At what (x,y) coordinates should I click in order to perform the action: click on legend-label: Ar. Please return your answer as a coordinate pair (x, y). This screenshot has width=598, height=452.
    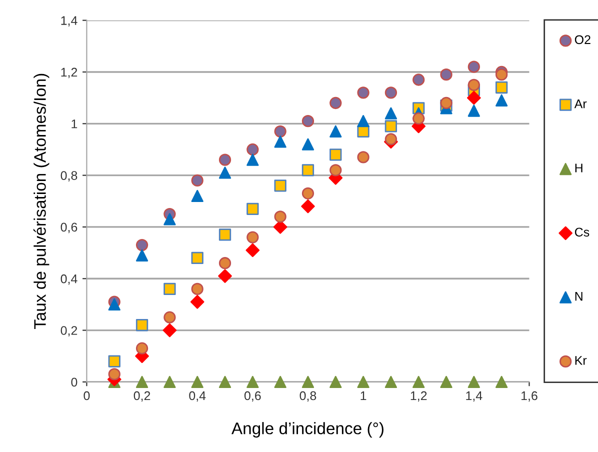
    Looking at the image, I should click on (580, 104).